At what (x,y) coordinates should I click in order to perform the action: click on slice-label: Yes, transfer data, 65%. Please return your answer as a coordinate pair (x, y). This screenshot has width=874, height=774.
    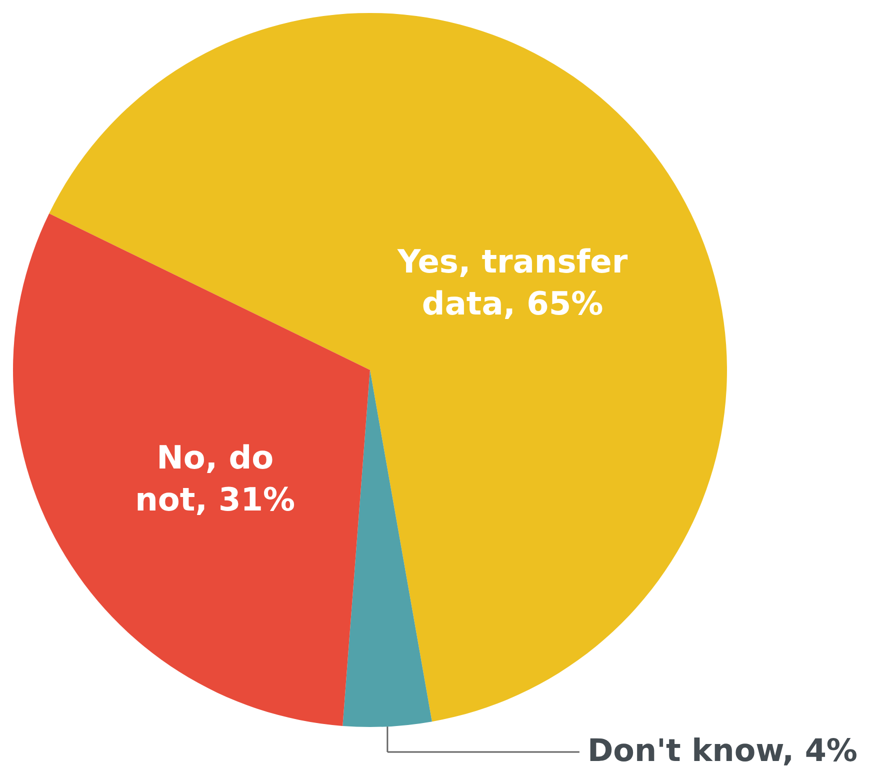
    Looking at the image, I should click on (512, 282).